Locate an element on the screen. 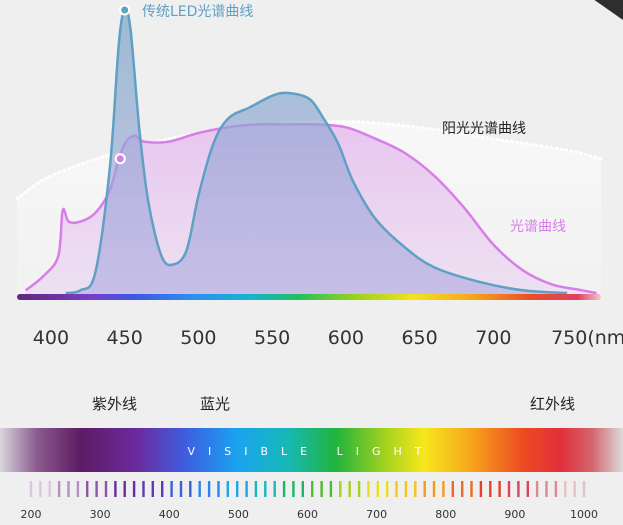 The height and width of the screenshot is (525, 623). x-tick-label: 500 is located at coordinates (198, 338).